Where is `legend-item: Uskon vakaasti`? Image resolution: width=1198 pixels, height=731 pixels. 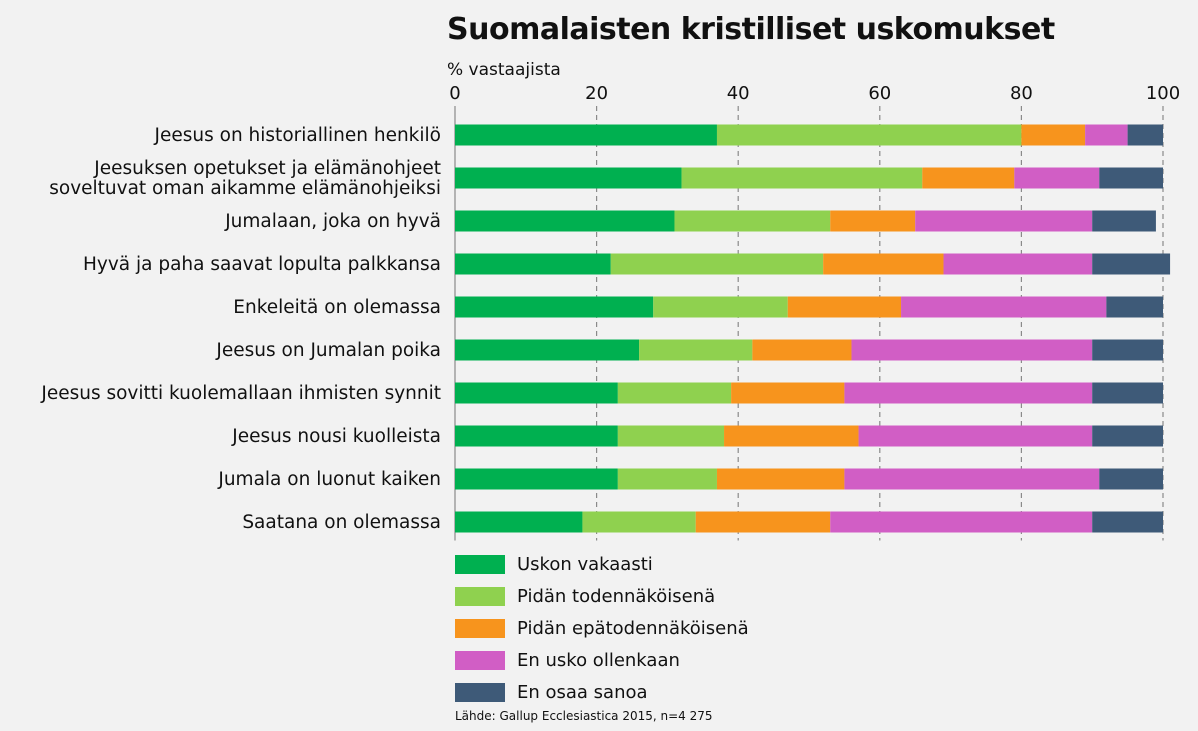 legend-item: Uskon vakaasti is located at coordinates (602, 564).